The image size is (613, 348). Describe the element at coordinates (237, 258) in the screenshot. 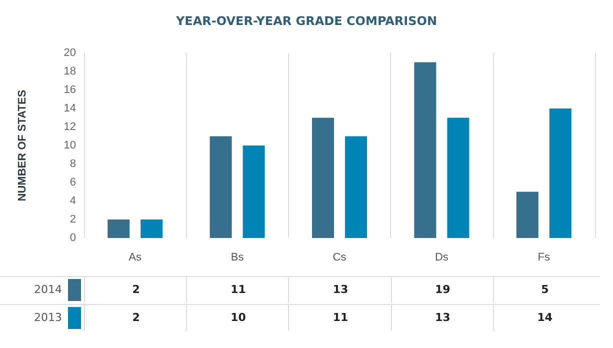

I see `x-tick-label: Bs` at that location.